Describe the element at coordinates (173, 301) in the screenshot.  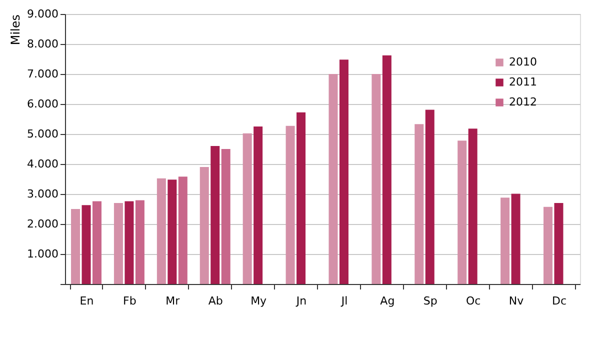
I see `x-tick-label: Mr` at that location.